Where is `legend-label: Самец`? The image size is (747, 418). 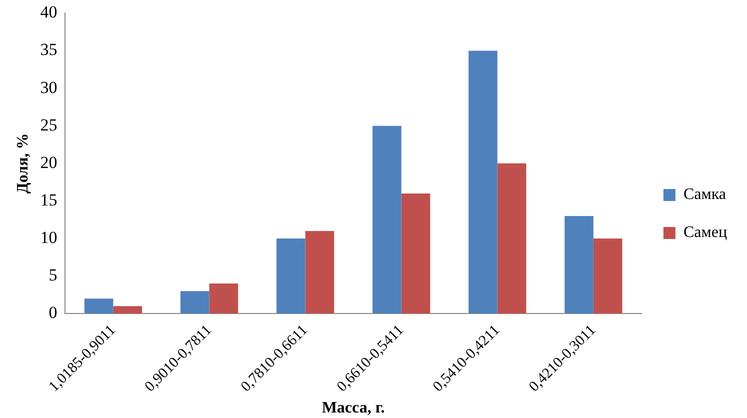
legend-label: Самец is located at coordinates (705, 233).